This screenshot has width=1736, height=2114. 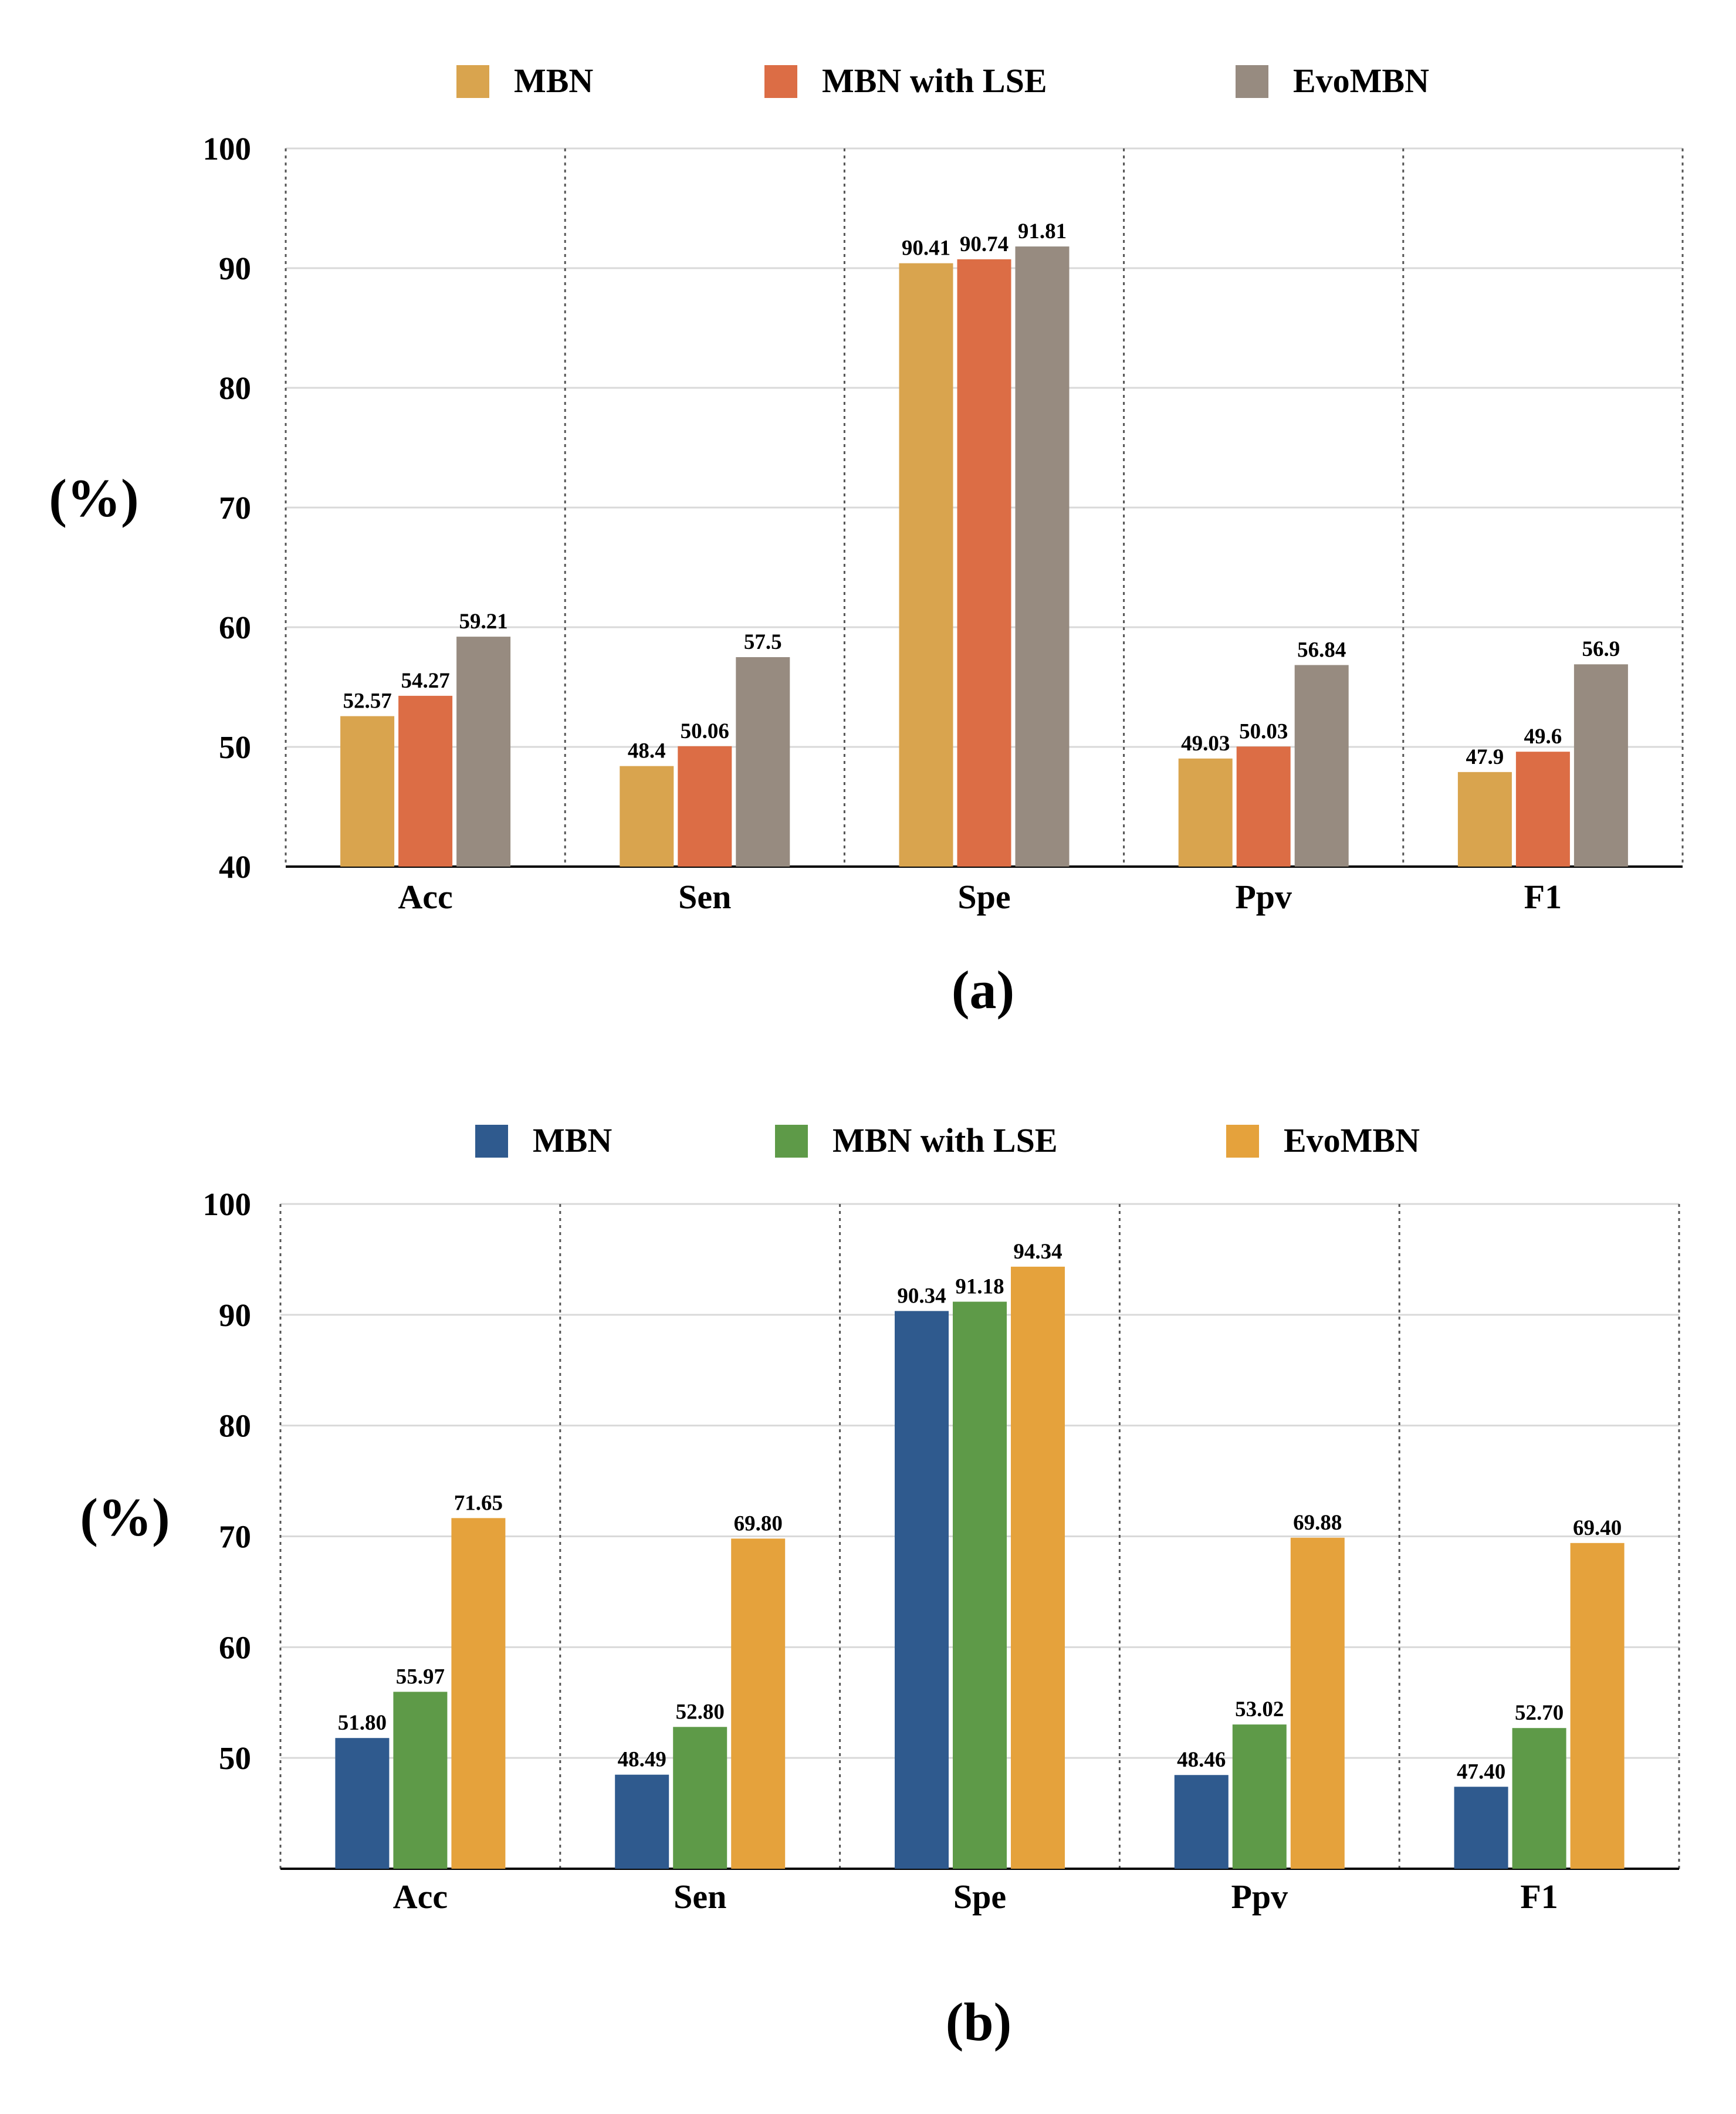 What do you see at coordinates (979, 1287) in the screenshot?
I see `data-label: 91.18` at bounding box center [979, 1287].